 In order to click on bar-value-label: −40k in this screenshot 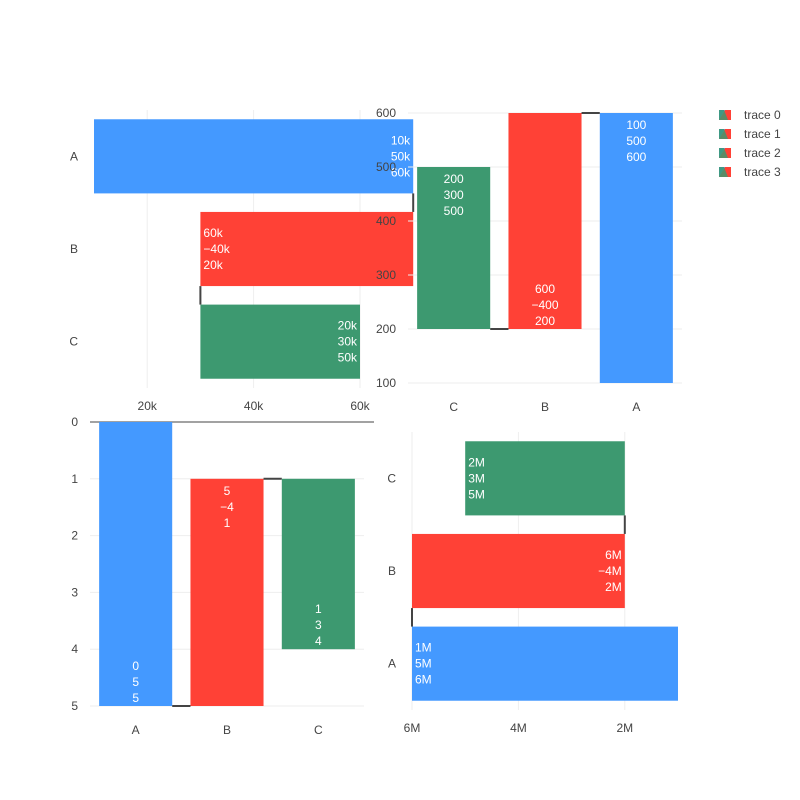, I will do `click(216, 249)`.